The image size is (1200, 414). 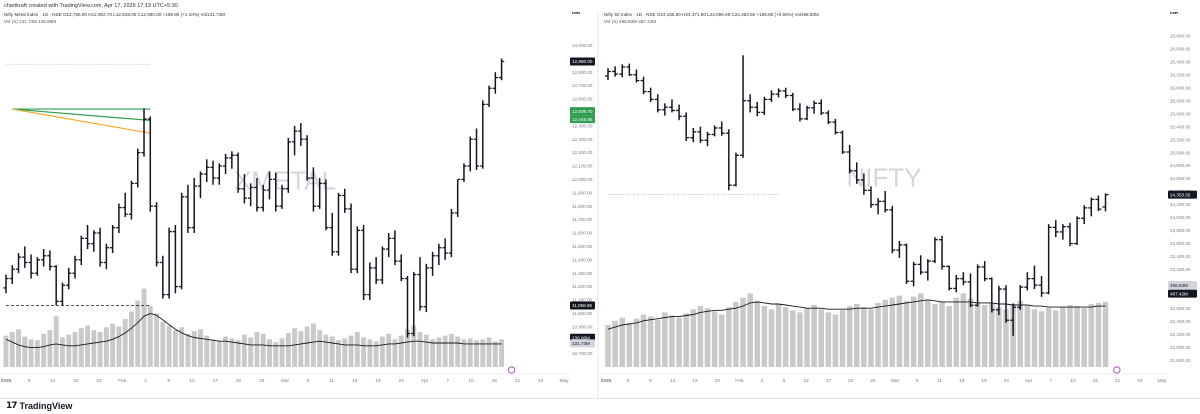 I want to click on y-tick-label: 24,600.00, so click(x=1180, y=178).